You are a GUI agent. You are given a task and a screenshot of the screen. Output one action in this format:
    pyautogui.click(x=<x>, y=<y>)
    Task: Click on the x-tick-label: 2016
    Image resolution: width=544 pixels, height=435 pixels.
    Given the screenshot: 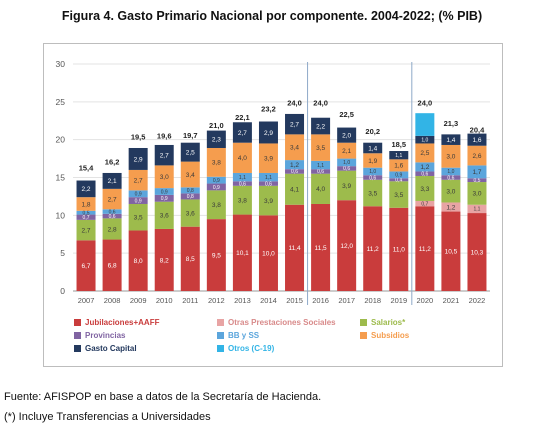 What is the action you would take?
    pyautogui.click(x=320, y=300)
    